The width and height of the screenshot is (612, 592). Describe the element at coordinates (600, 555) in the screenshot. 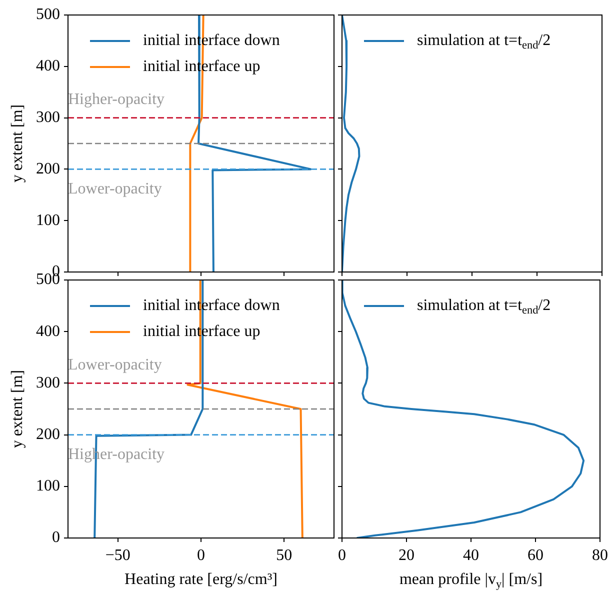

I see `x-tick-label: 80` at that location.